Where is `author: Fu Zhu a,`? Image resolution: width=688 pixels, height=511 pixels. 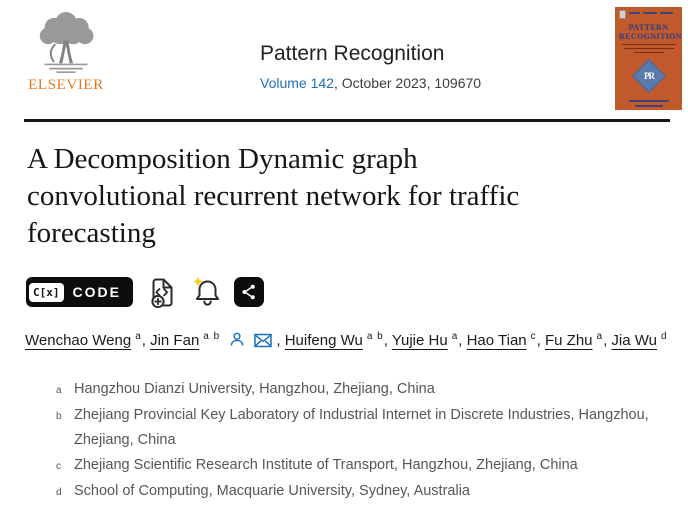 author: Fu Zhu a, is located at coordinates (578, 340).